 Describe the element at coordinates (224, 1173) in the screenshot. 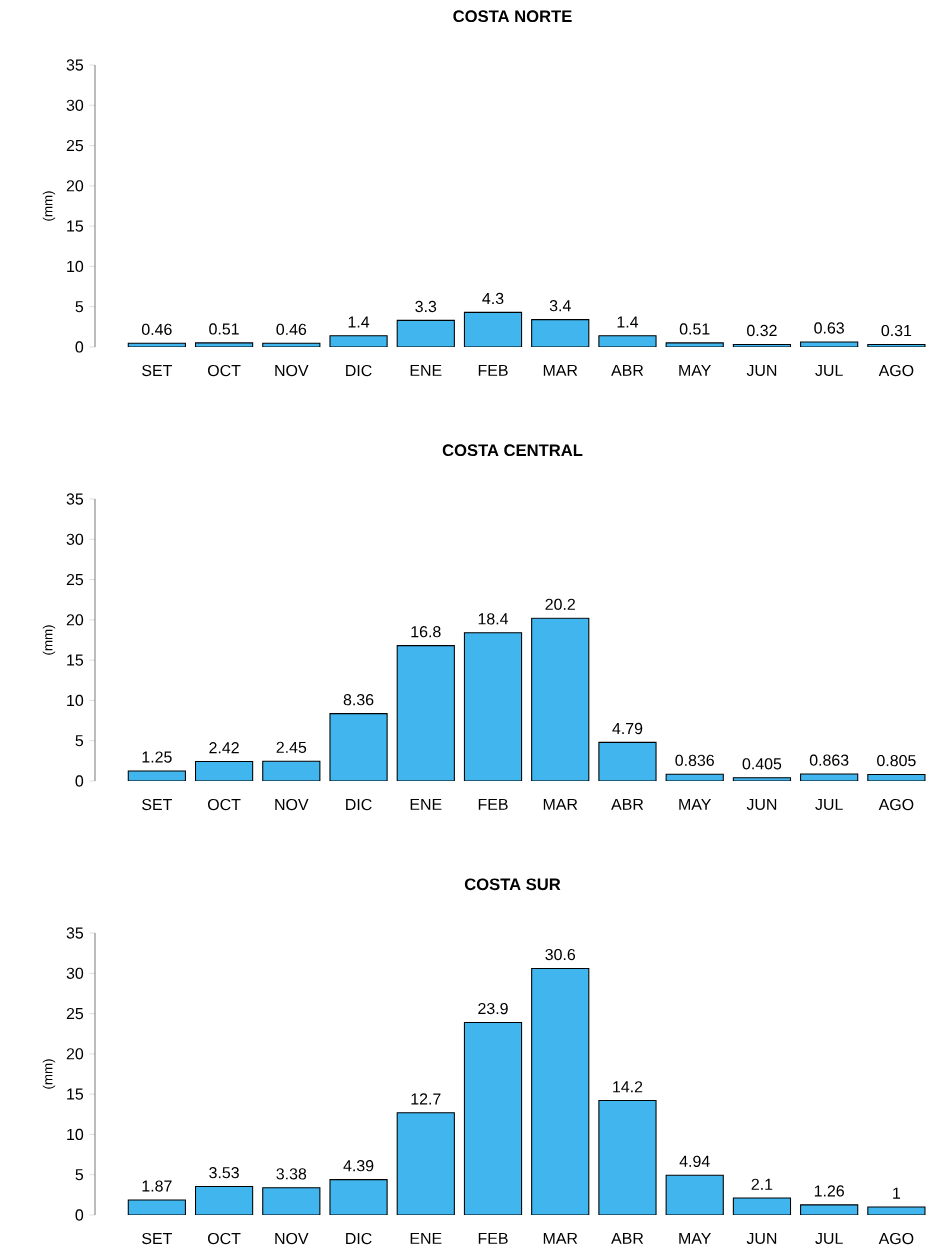

I see `data-label: 3.53` at that location.